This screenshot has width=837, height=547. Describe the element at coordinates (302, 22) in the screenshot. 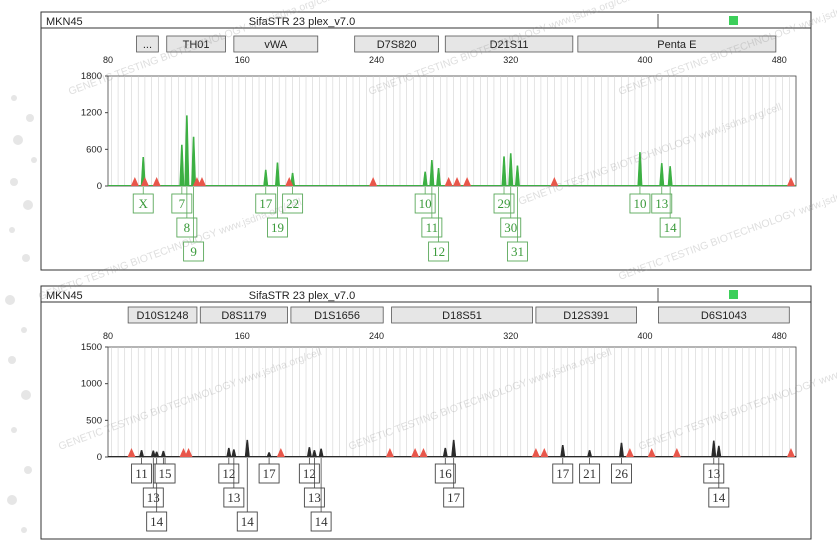

I see `chart-title: SifaSTR 23 plex_v7.0` at that location.